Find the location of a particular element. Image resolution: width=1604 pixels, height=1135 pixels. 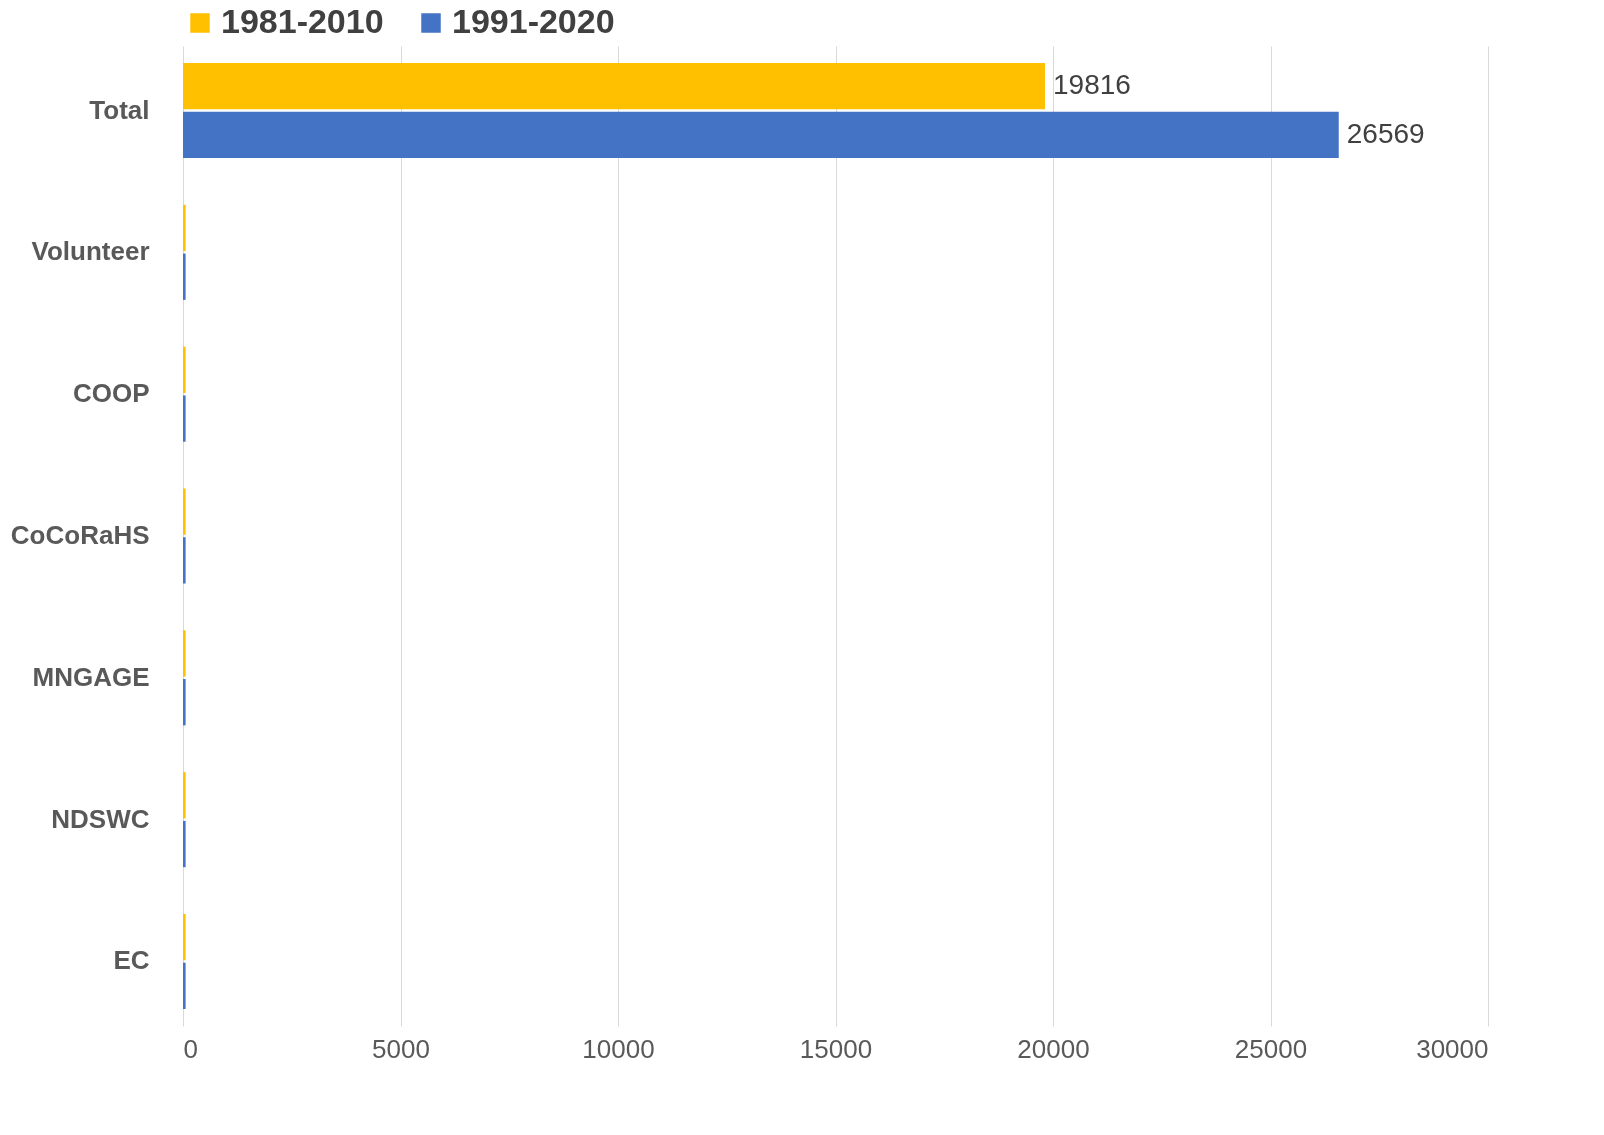

x-tick-label: 15000 is located at coordinates (836, 1048).